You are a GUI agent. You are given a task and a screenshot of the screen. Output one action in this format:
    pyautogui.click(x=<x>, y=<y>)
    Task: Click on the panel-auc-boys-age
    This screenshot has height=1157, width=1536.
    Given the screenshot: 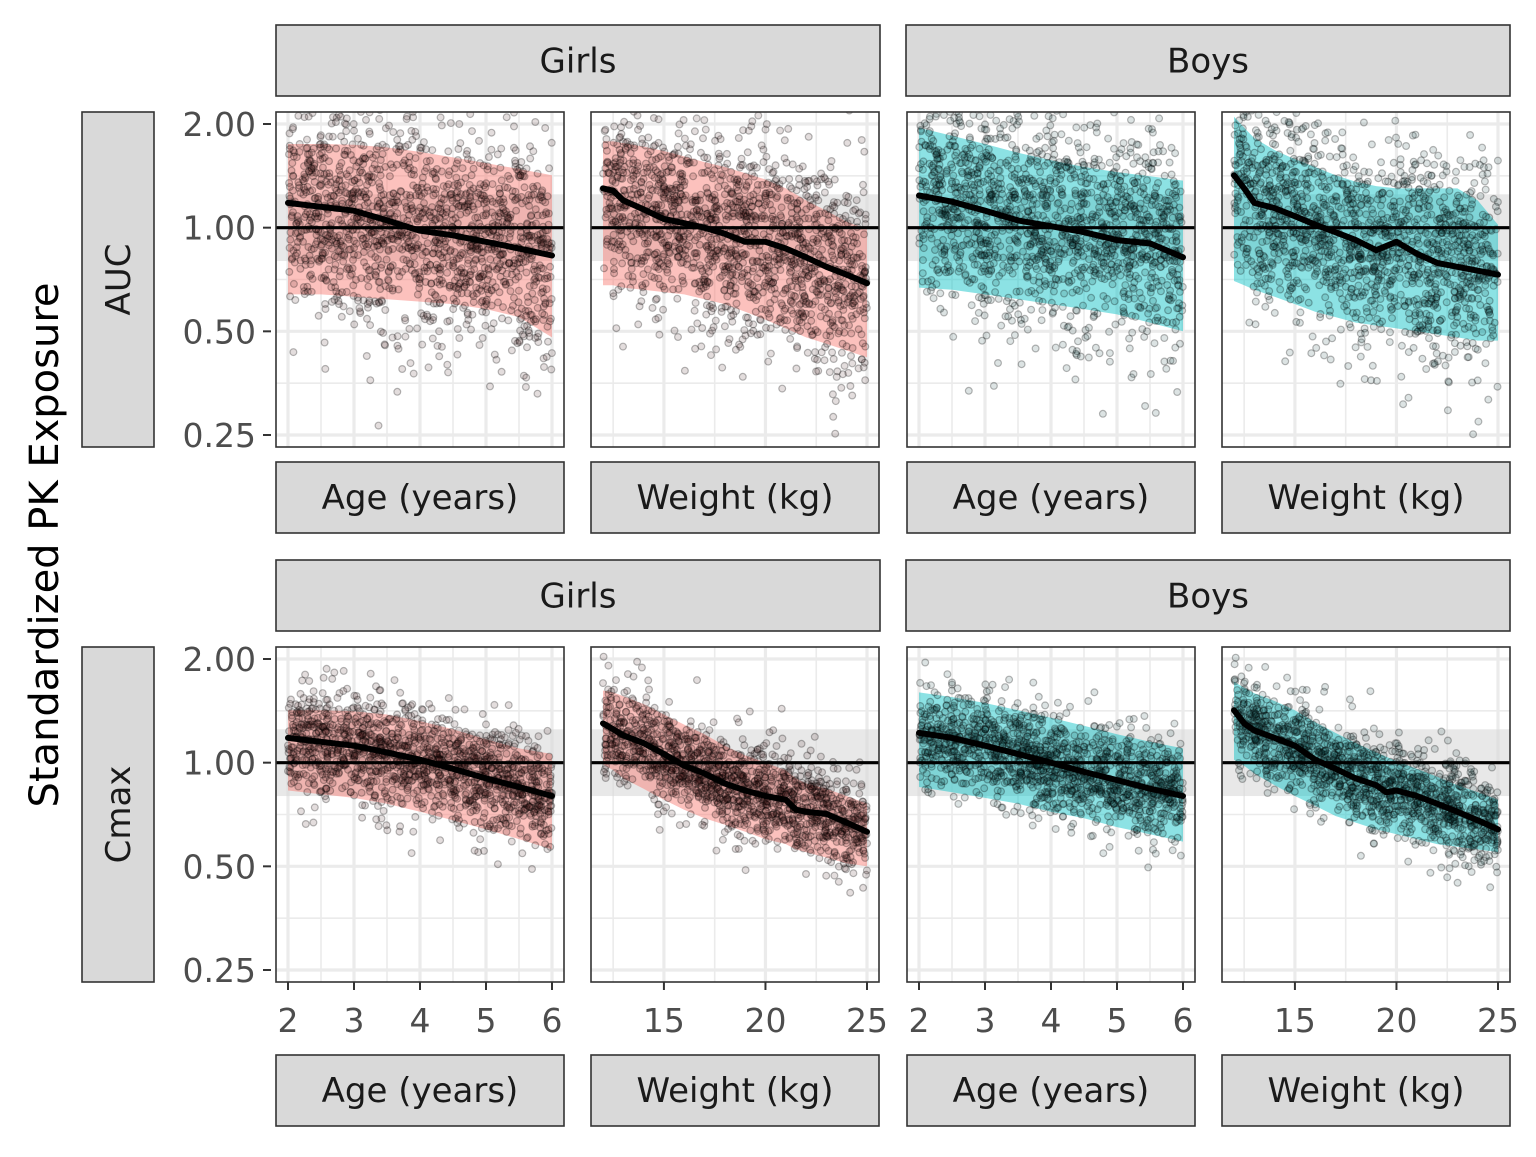 What is the action you would take?
    pyautogui.click(x=1051, y=277)
    